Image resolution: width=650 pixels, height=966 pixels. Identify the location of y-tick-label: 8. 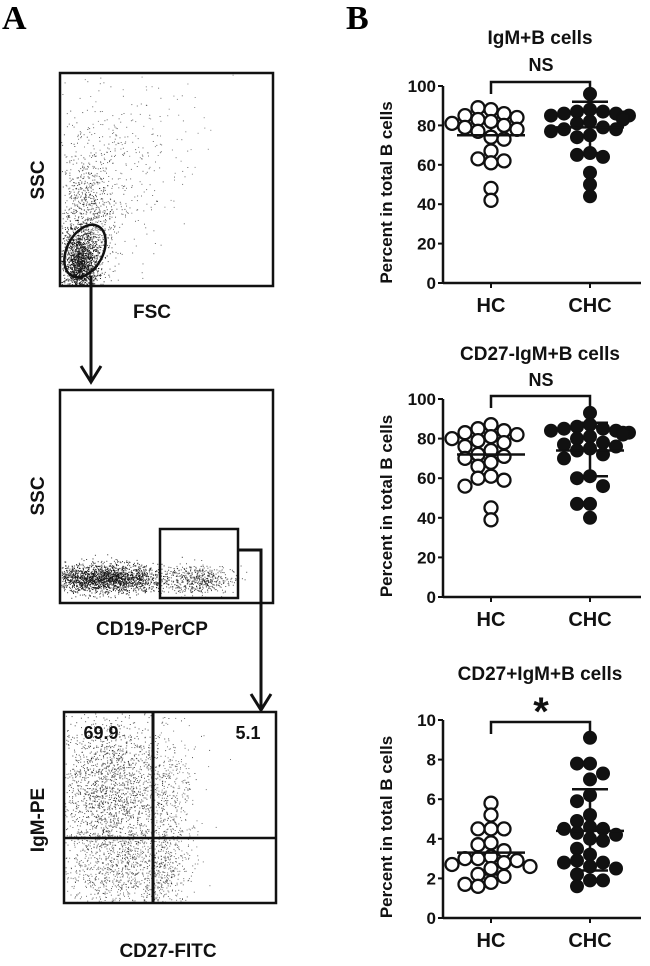
(431, 760).